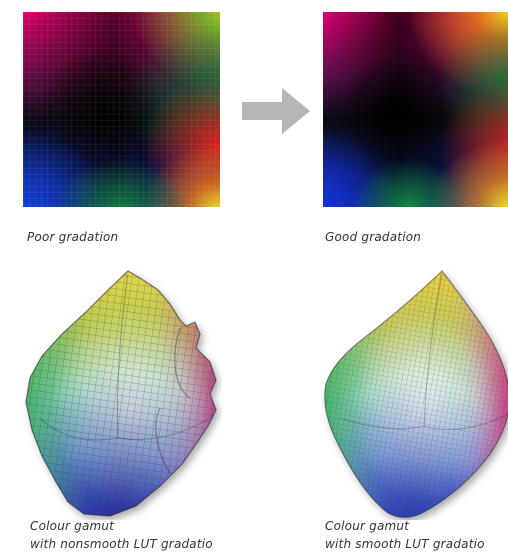  I want to click on smooth-gamut-caption-line2: with smooth LUT gradatio, so click(405, 544).